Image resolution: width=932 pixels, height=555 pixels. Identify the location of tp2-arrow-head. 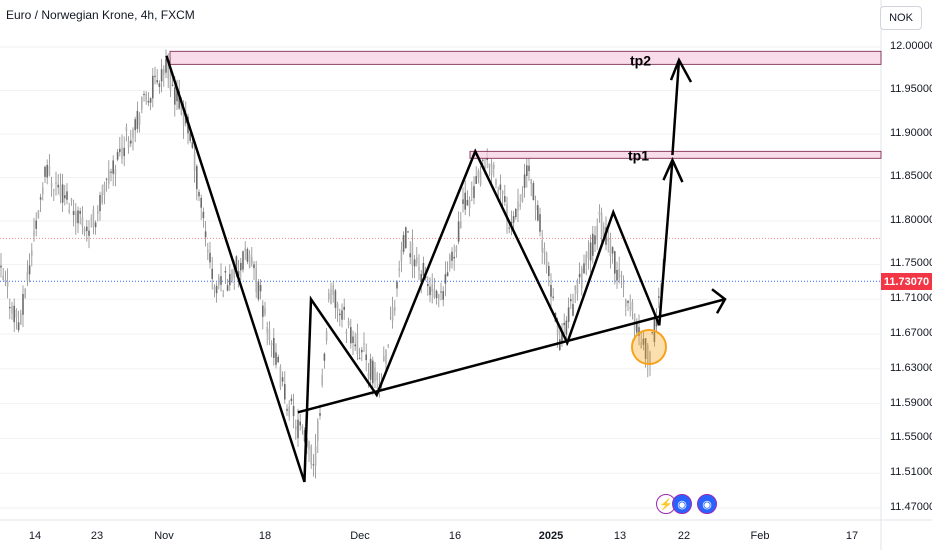
(681, 70).